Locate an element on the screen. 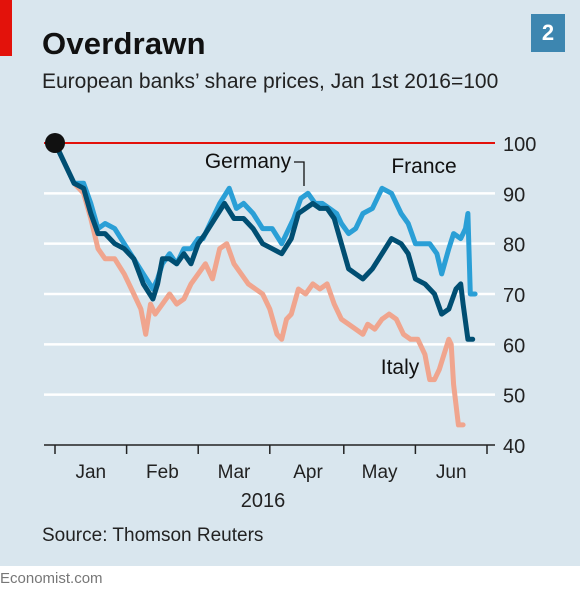 This screenshot has width=580, height=598. x-tick-label: Jun is located at coordinates (451, 472).